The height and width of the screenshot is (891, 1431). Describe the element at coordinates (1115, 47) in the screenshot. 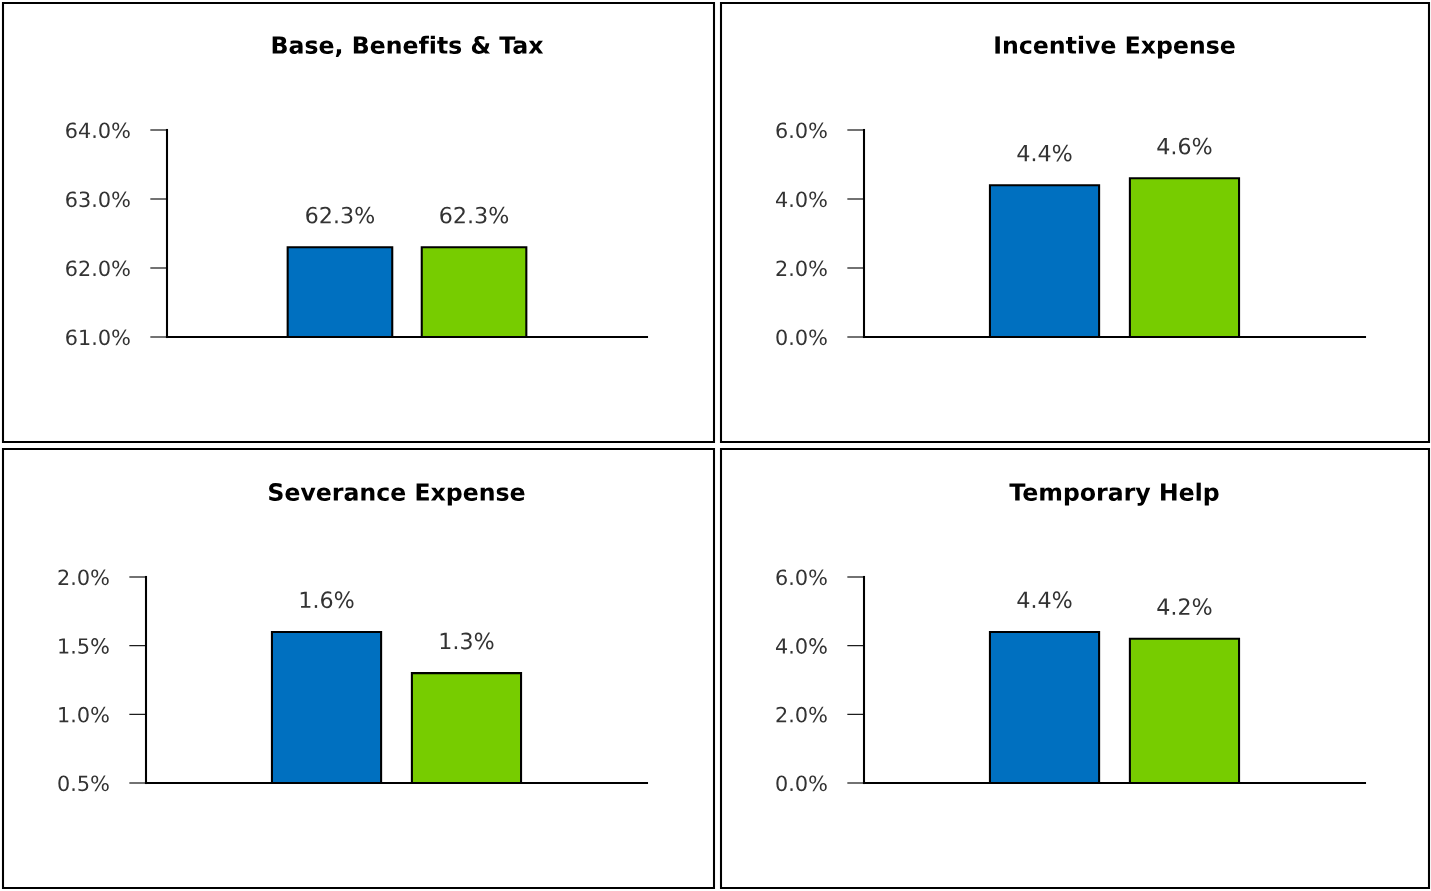

I see `chart-title: Incentive Expense` at that location.